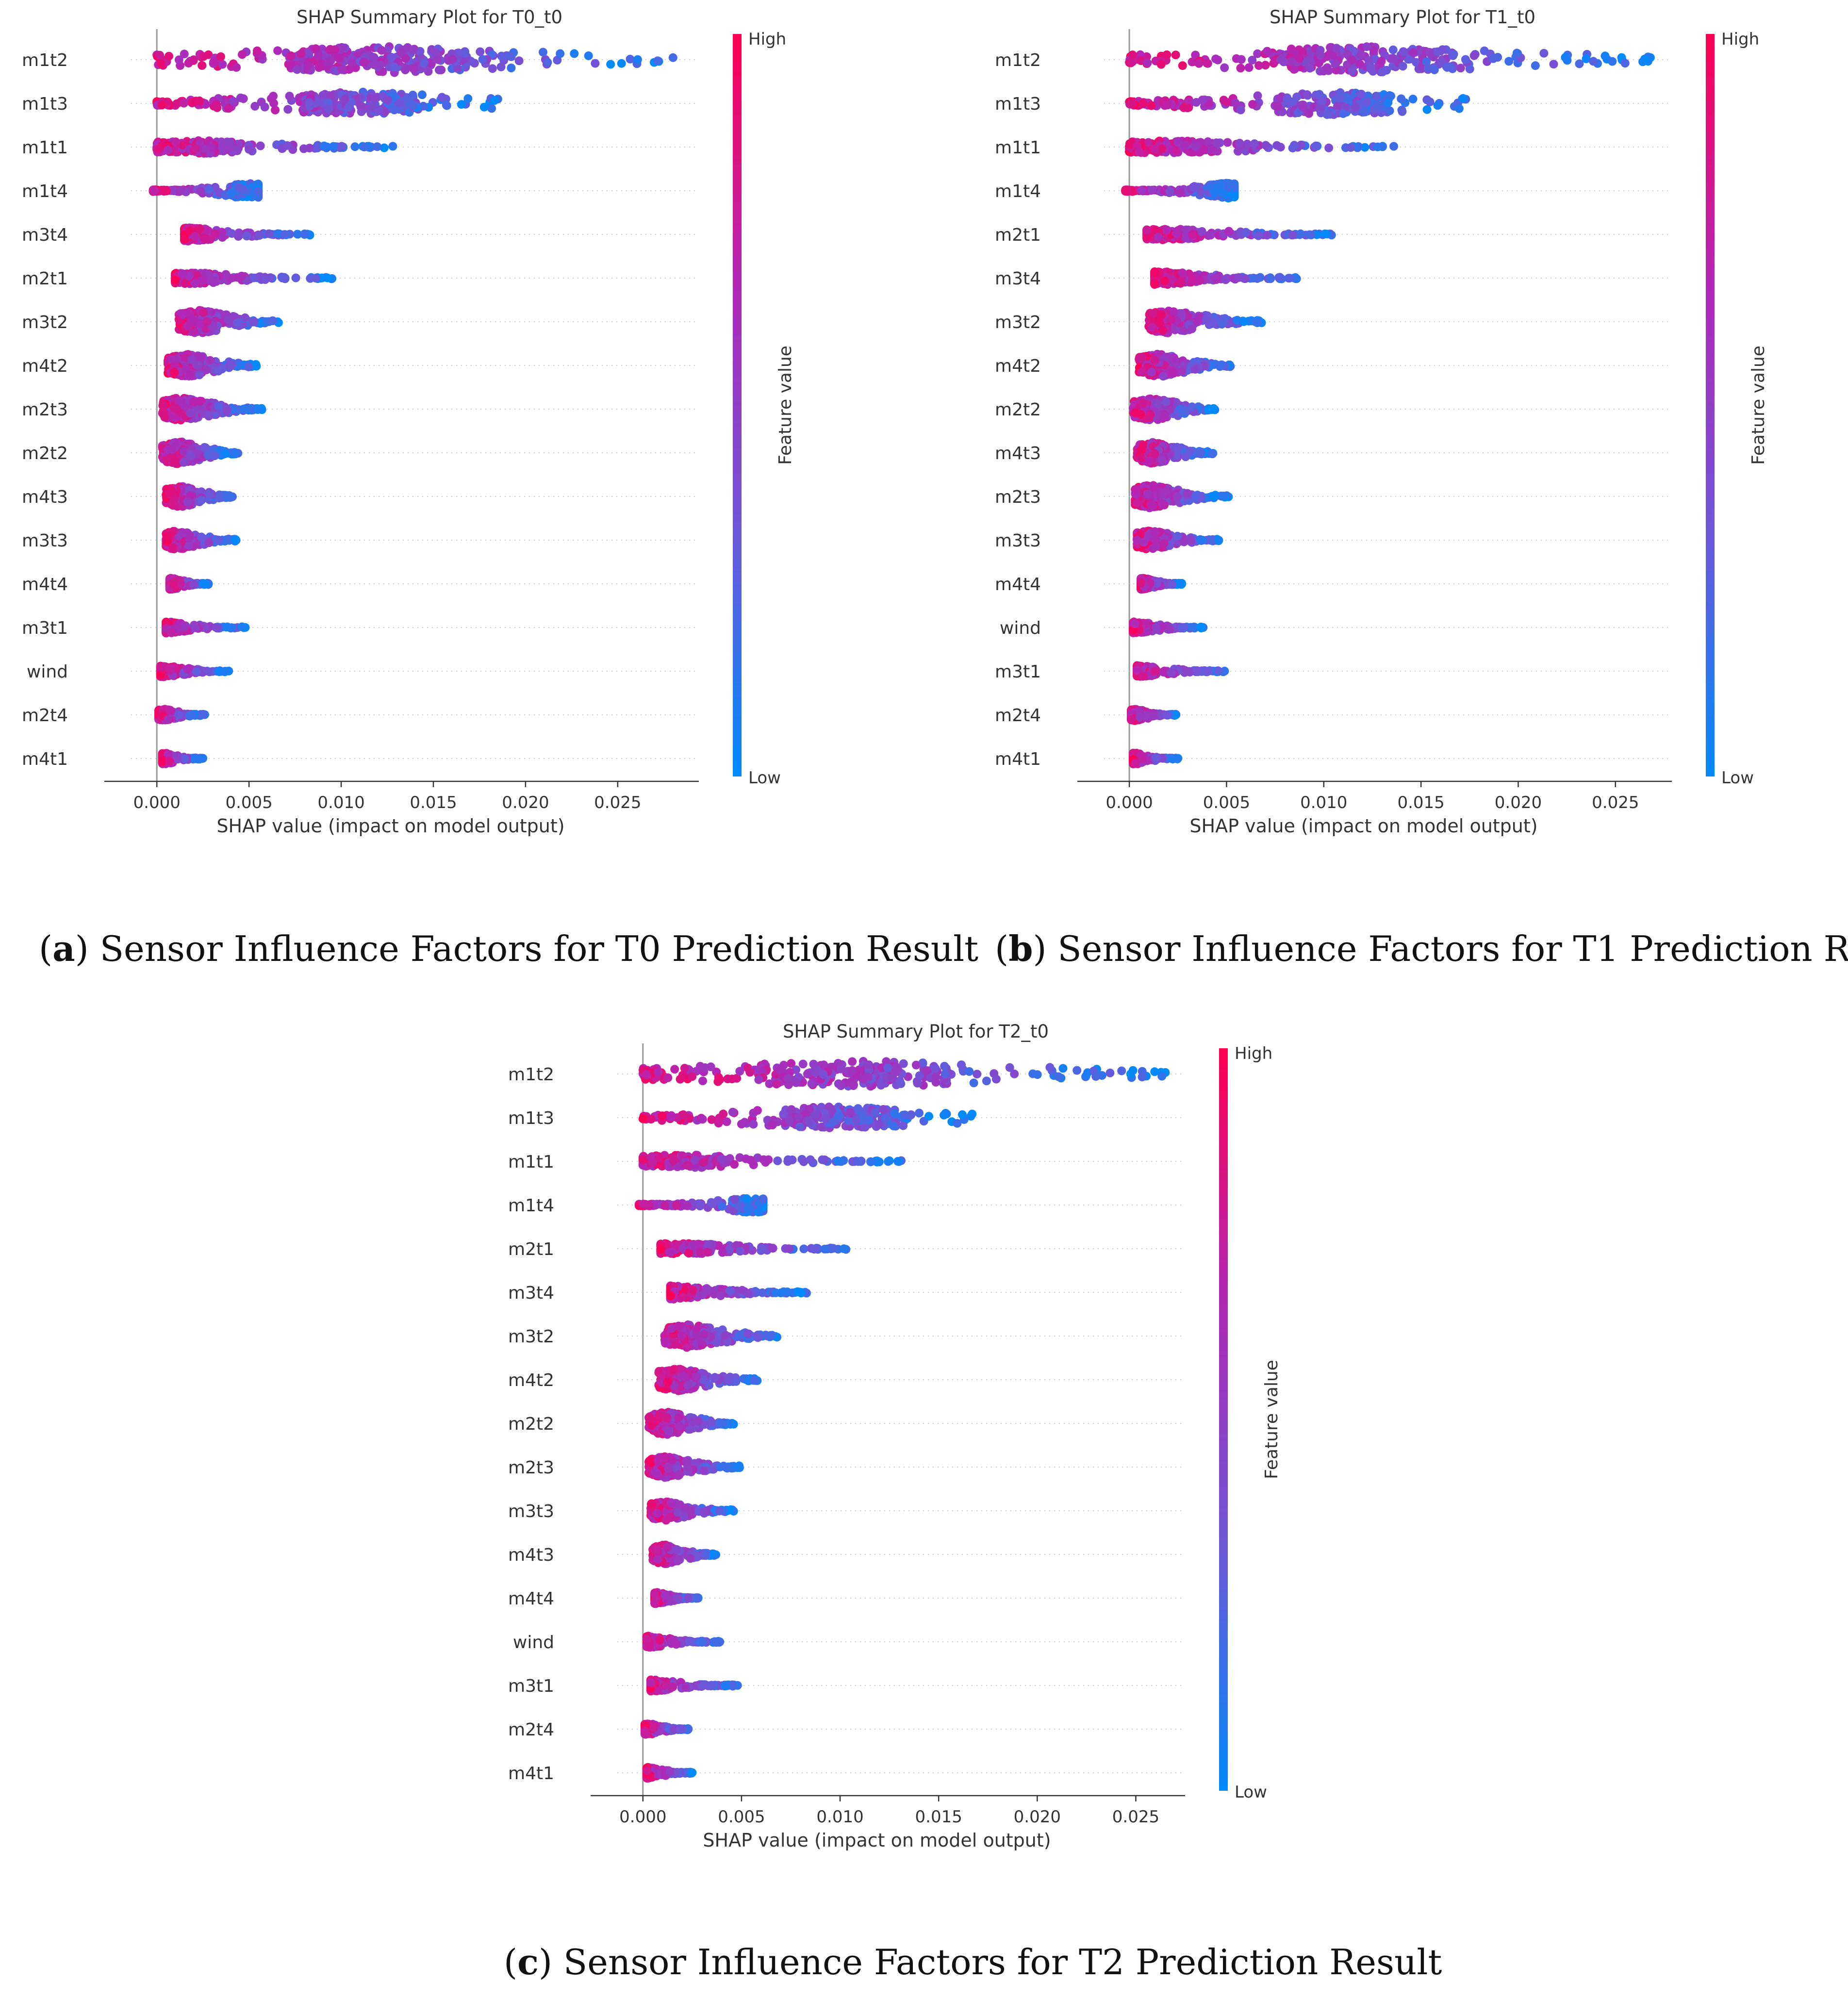 Image resolution: width=1848 pixels, height=1998 pixels. Describe the element at coordinates (45, 410) in the screenshot. I see `feature-label: m2t3` at that location.